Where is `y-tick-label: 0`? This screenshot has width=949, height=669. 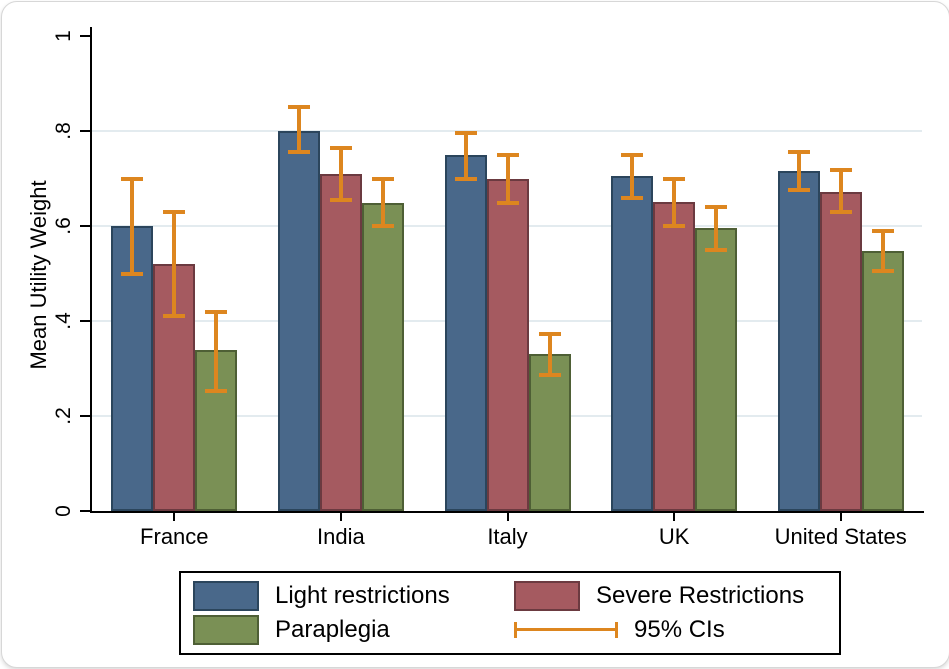 y-tick-label: 0 is located at coordinates (63, 511).